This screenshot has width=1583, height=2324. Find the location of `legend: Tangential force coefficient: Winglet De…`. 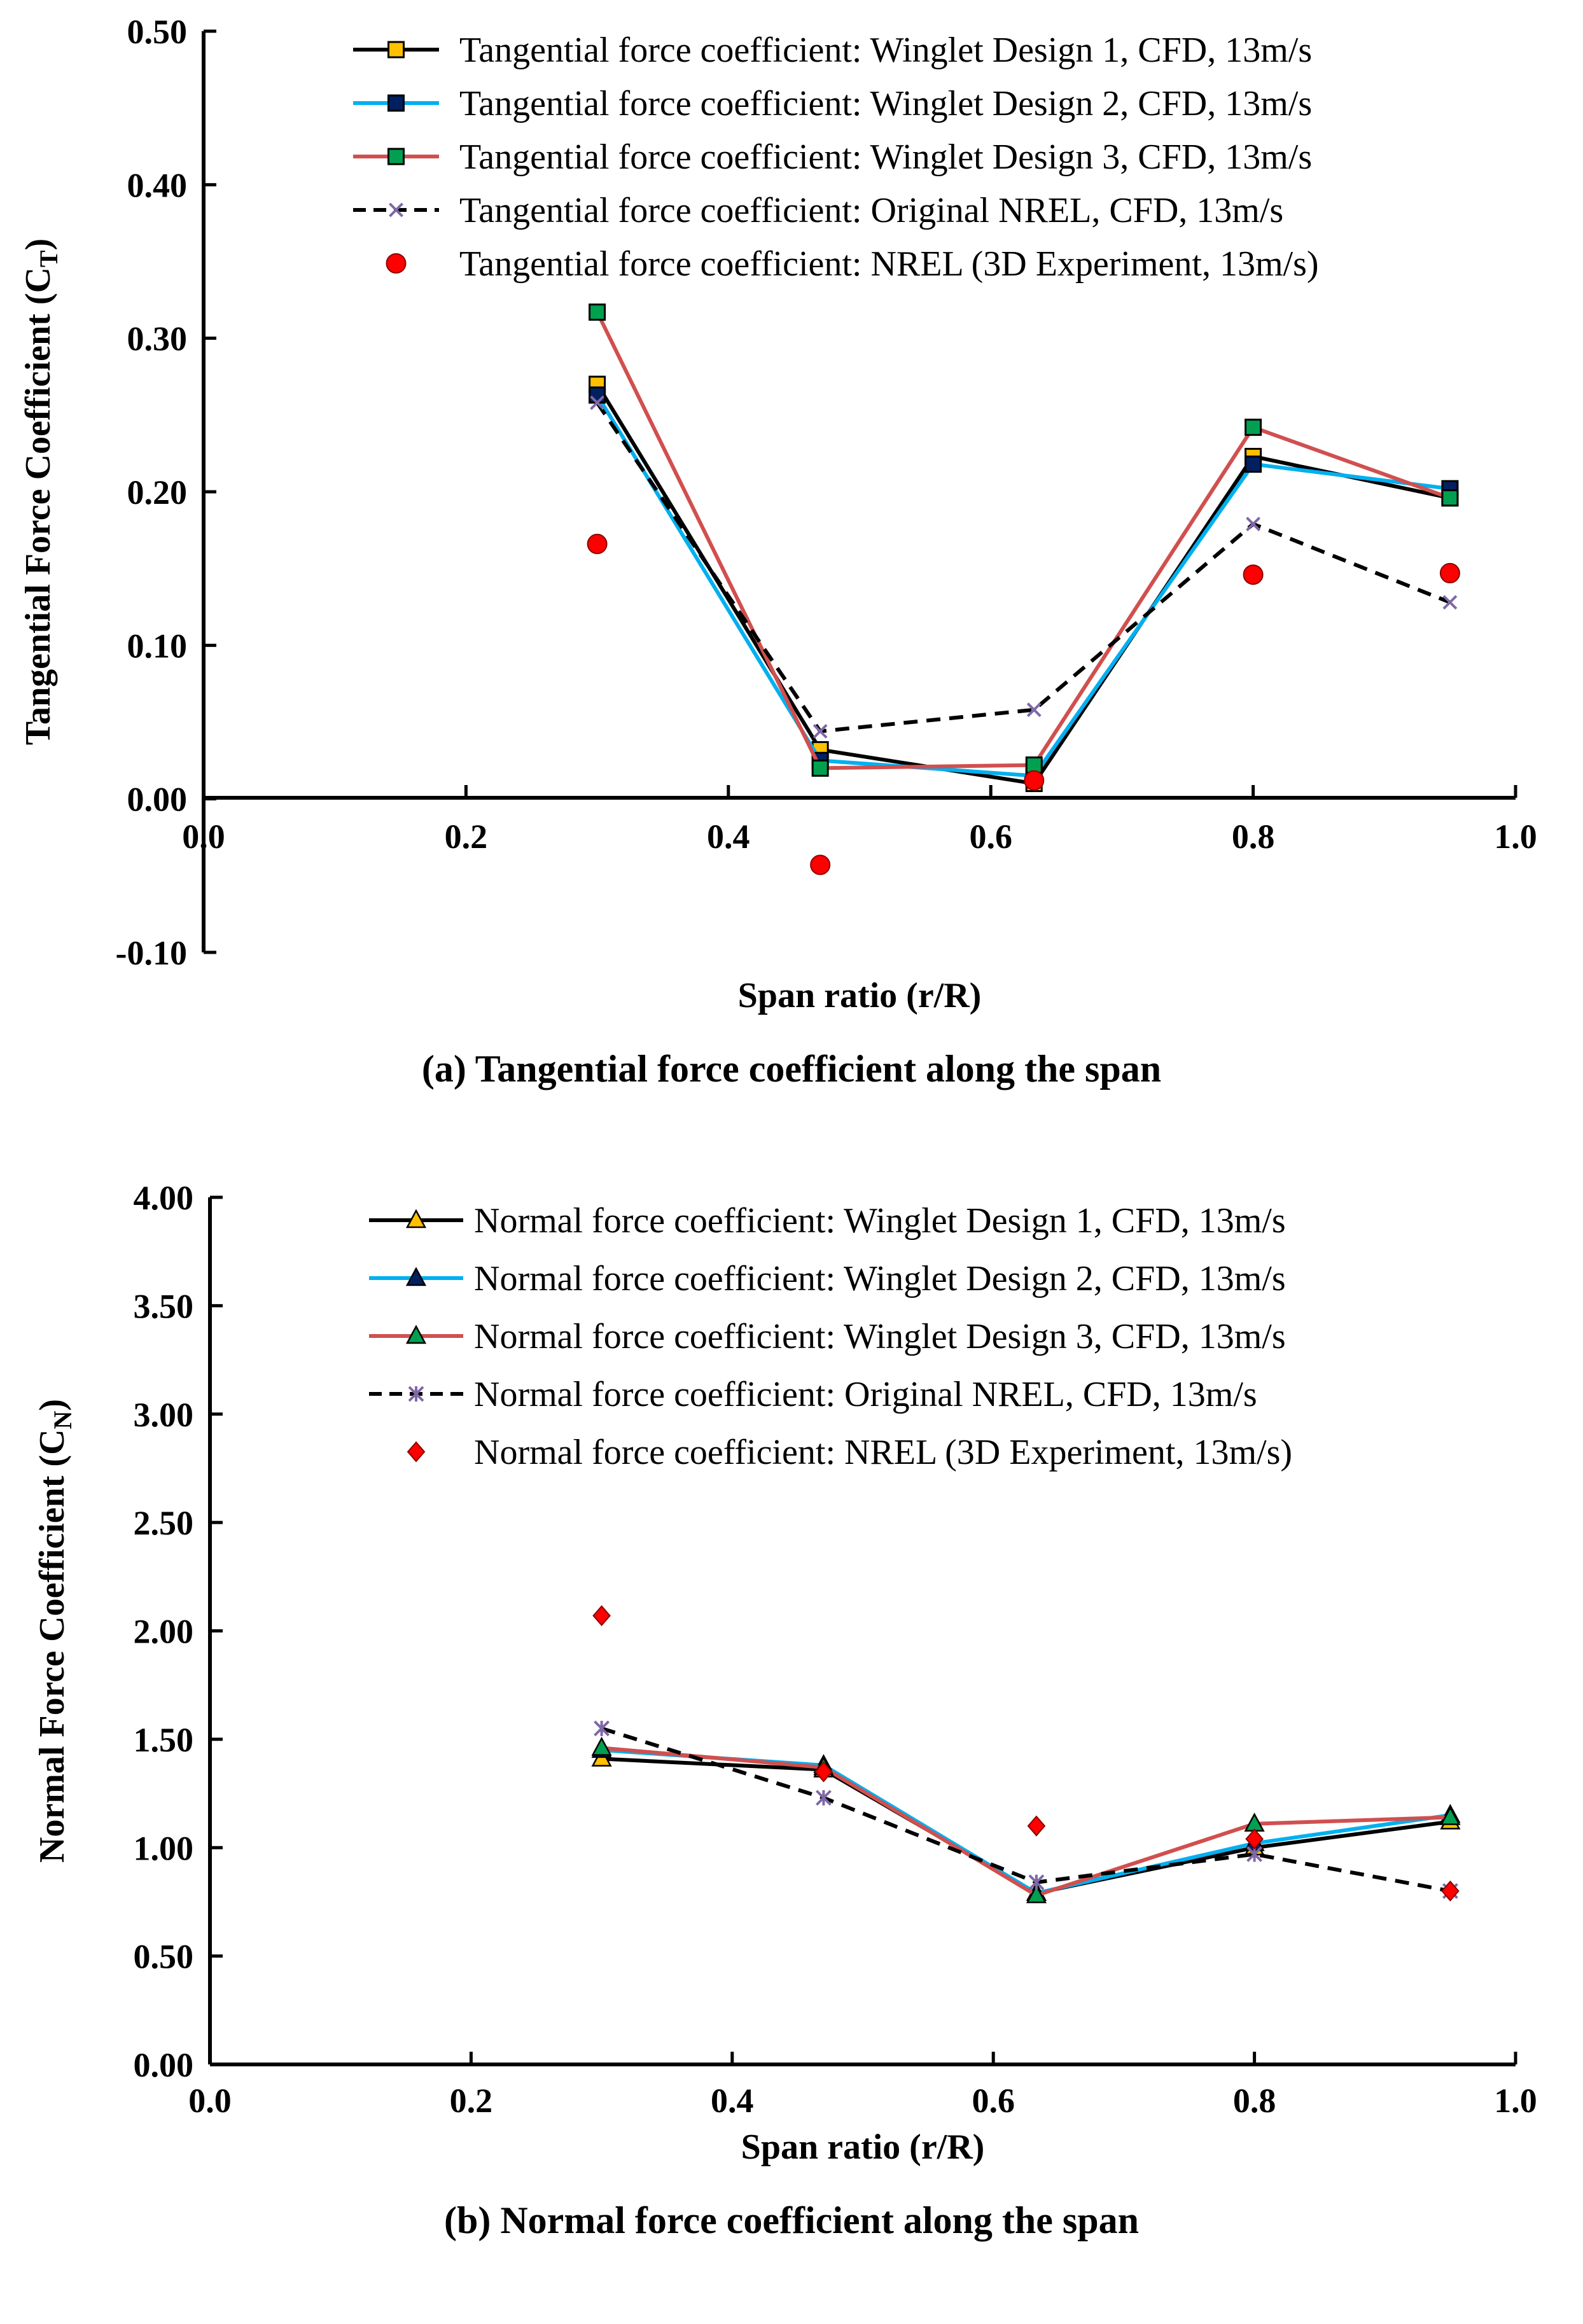

legend: Tangential force coefficient: Winglet De… is located at coordinates (836, 157).